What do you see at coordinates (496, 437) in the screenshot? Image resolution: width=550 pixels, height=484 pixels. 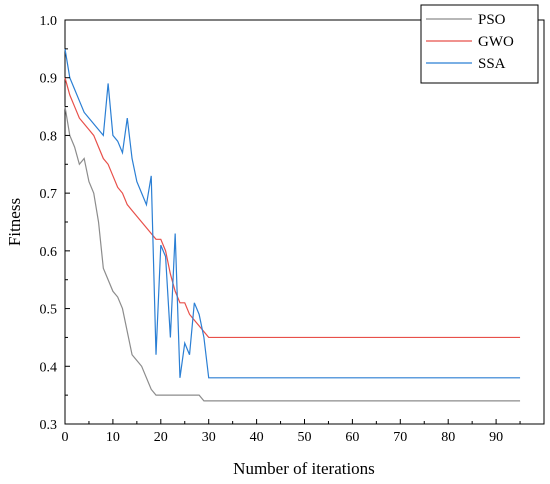 I see `x-tick-label: 90` at bounding box center [496, 437].